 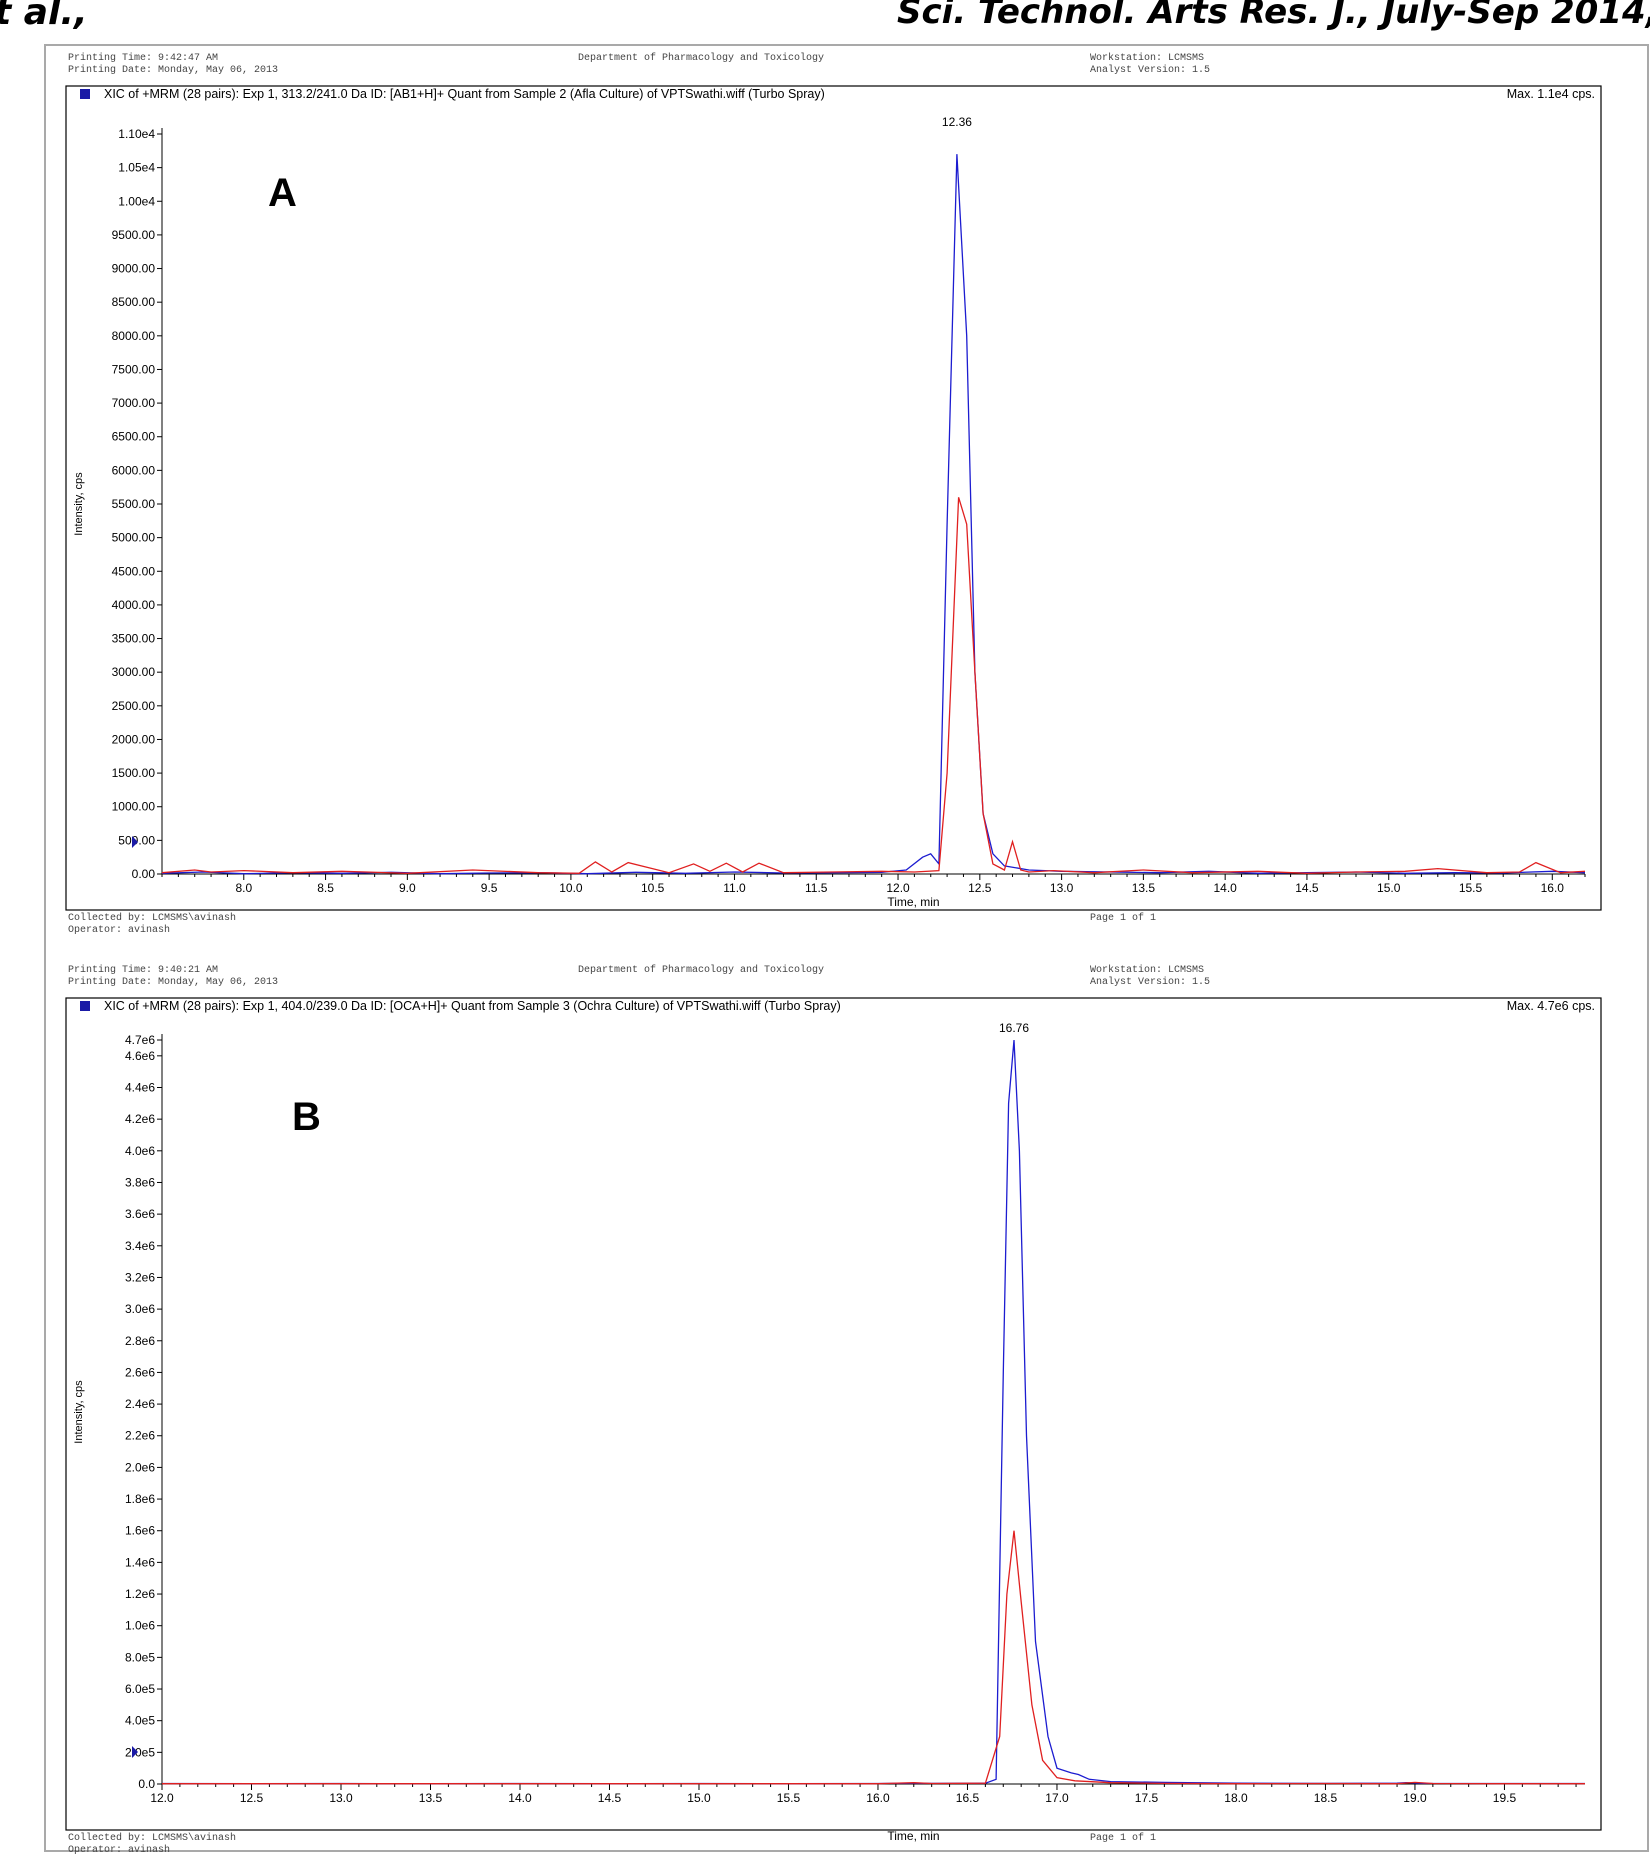 I want to click on panel-label: B, so click(x=306, y=1117).